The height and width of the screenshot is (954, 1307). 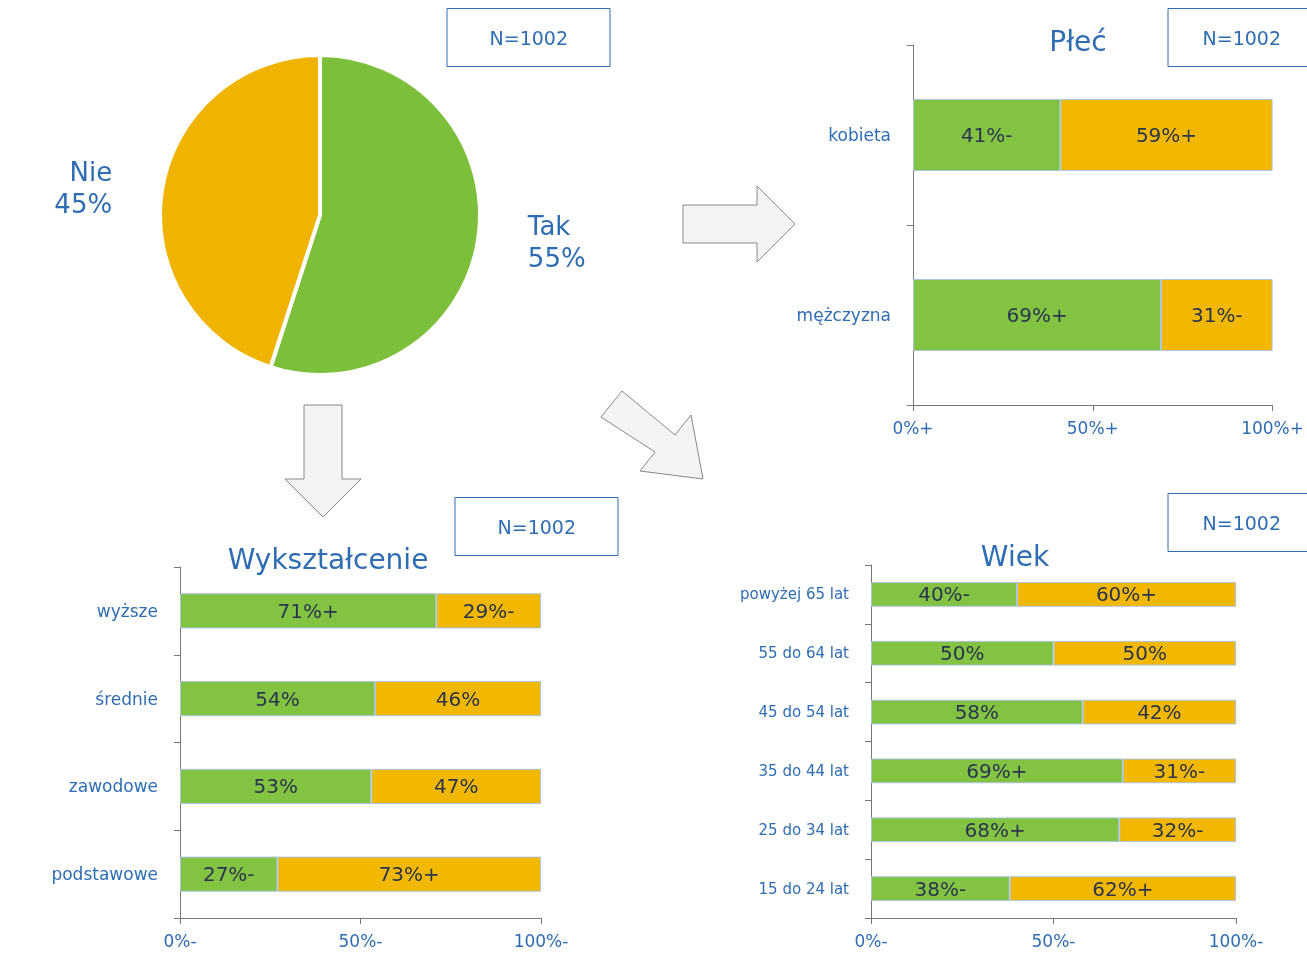 I want to click on x-tick-label: 0%+, so click(x=913, y=427).